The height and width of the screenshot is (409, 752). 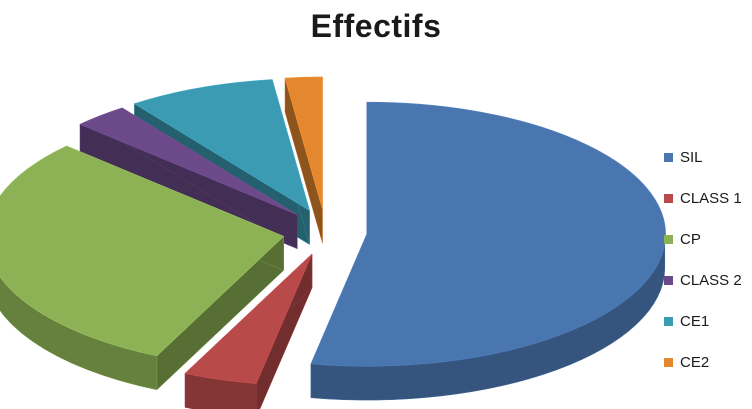 What do you see at coordinates (695, 321) in the screenshot?
I see `legend-label: CE1` at bounding box center [695, 321].